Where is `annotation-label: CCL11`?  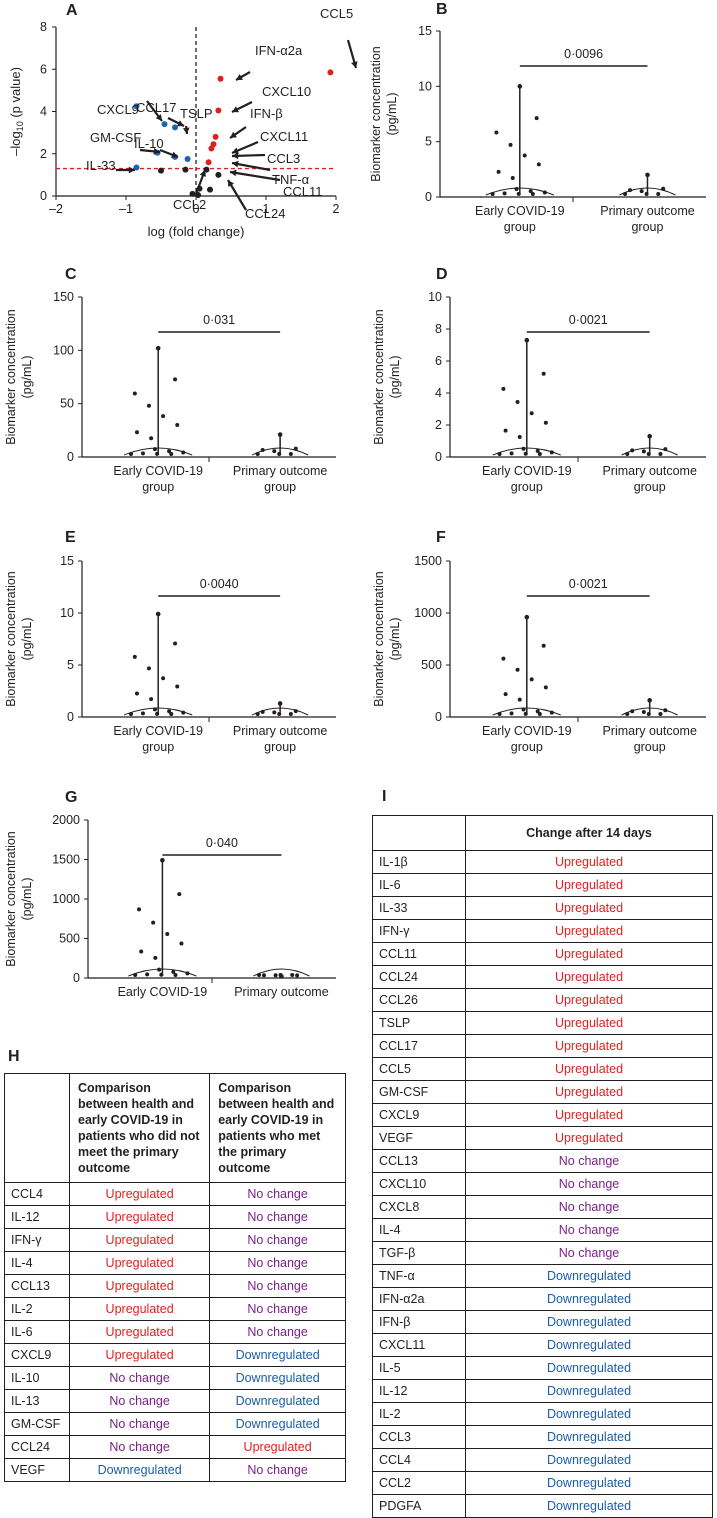 annotation-label: CCL11 is located at coordinates (303, 191).